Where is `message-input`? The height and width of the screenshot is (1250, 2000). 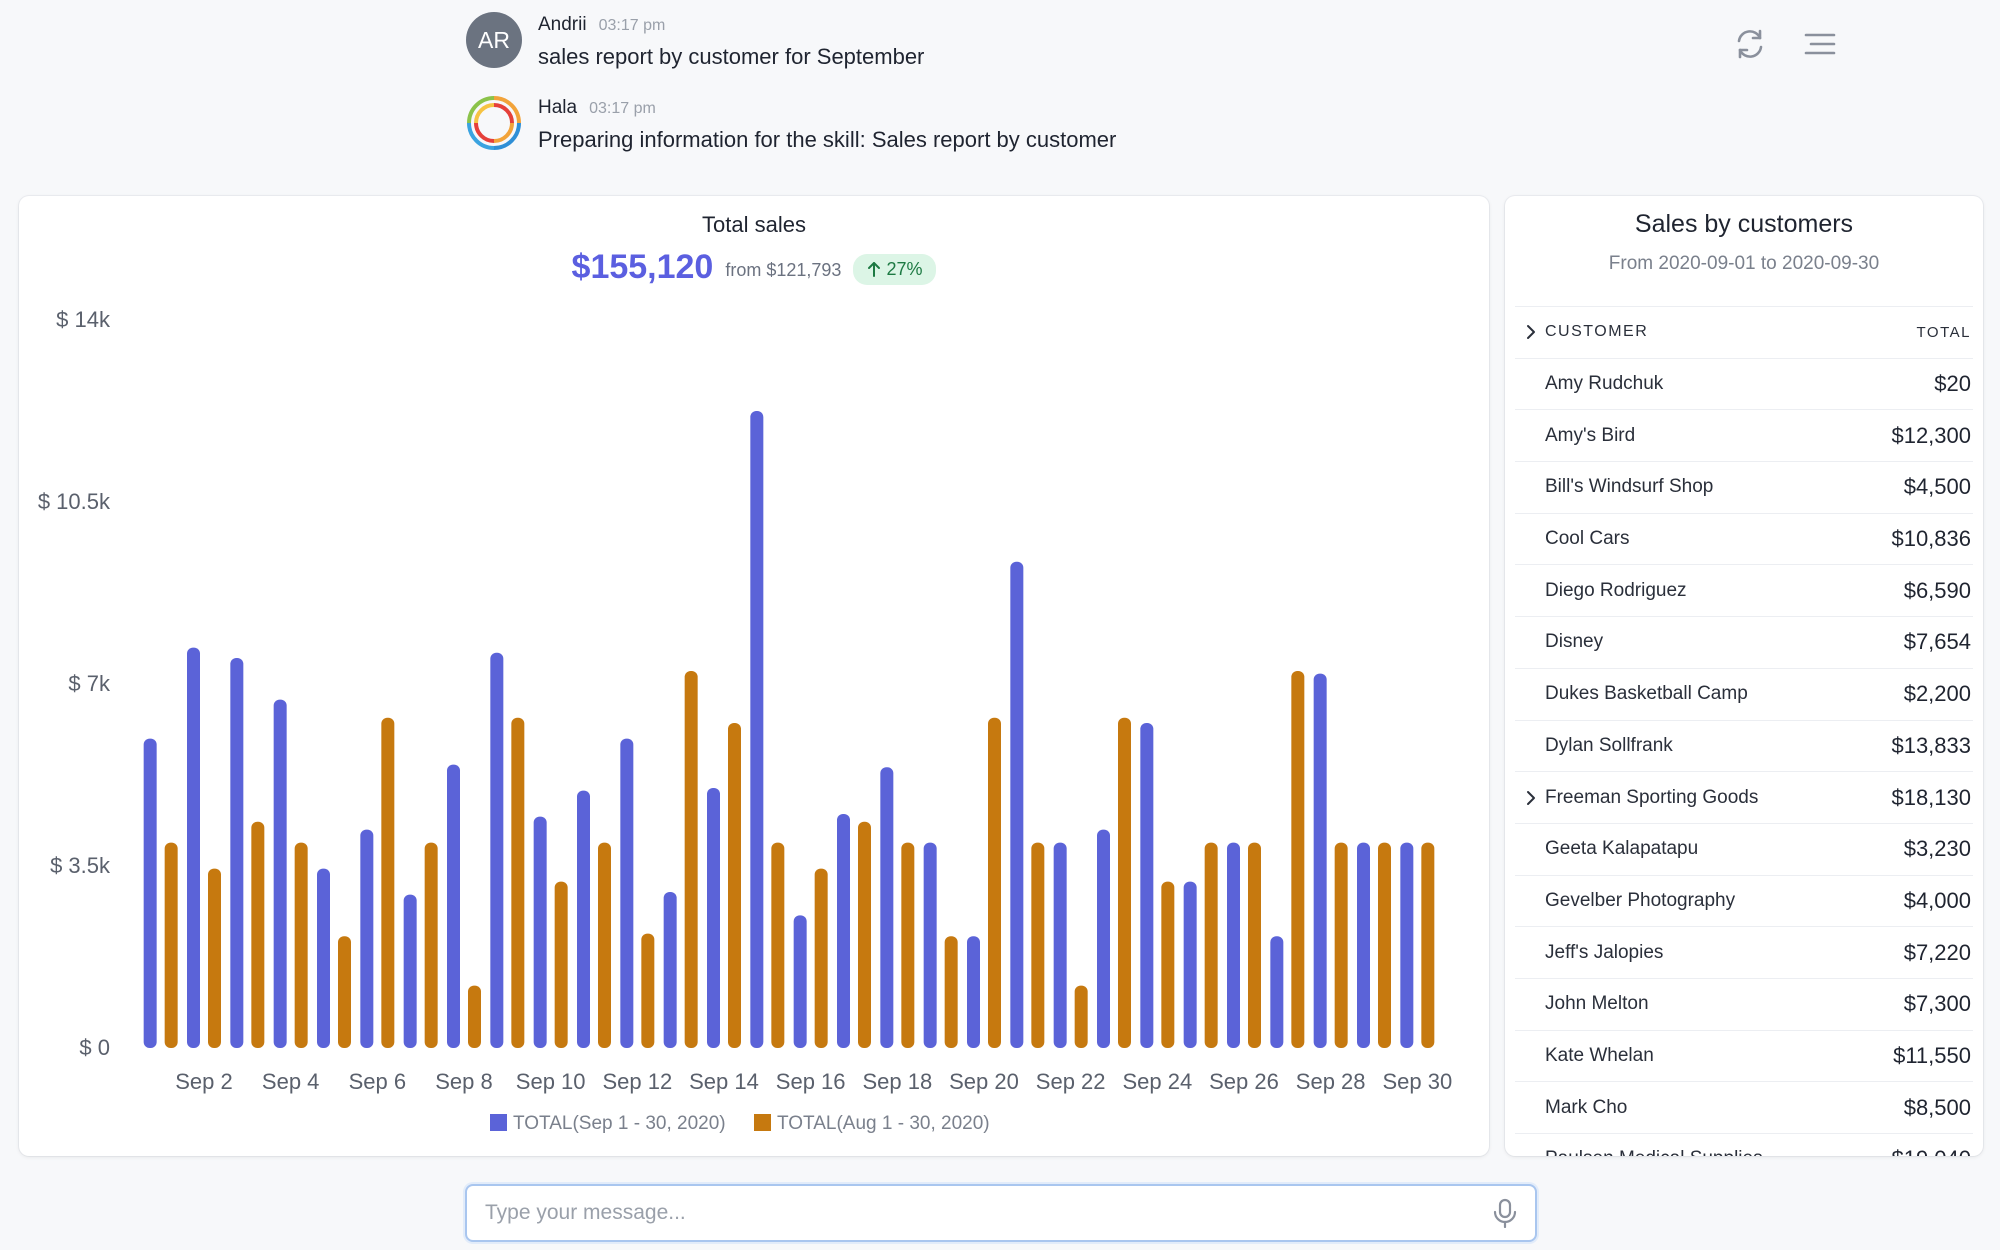
message-input is located at coordinates (976, 1213).